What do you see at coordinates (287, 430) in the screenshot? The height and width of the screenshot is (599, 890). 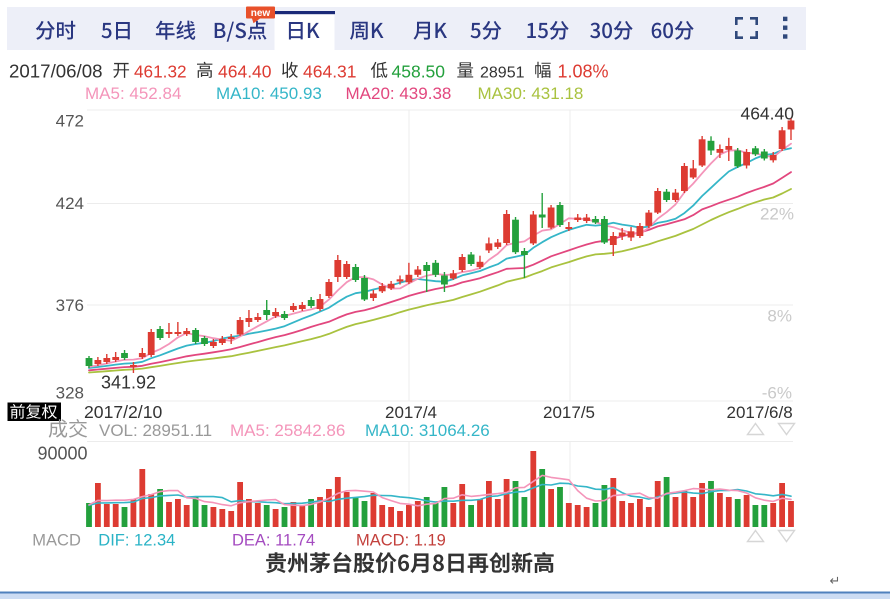 I see `svg-text: MA5: 25842.86` at bounding box center [287, 430].